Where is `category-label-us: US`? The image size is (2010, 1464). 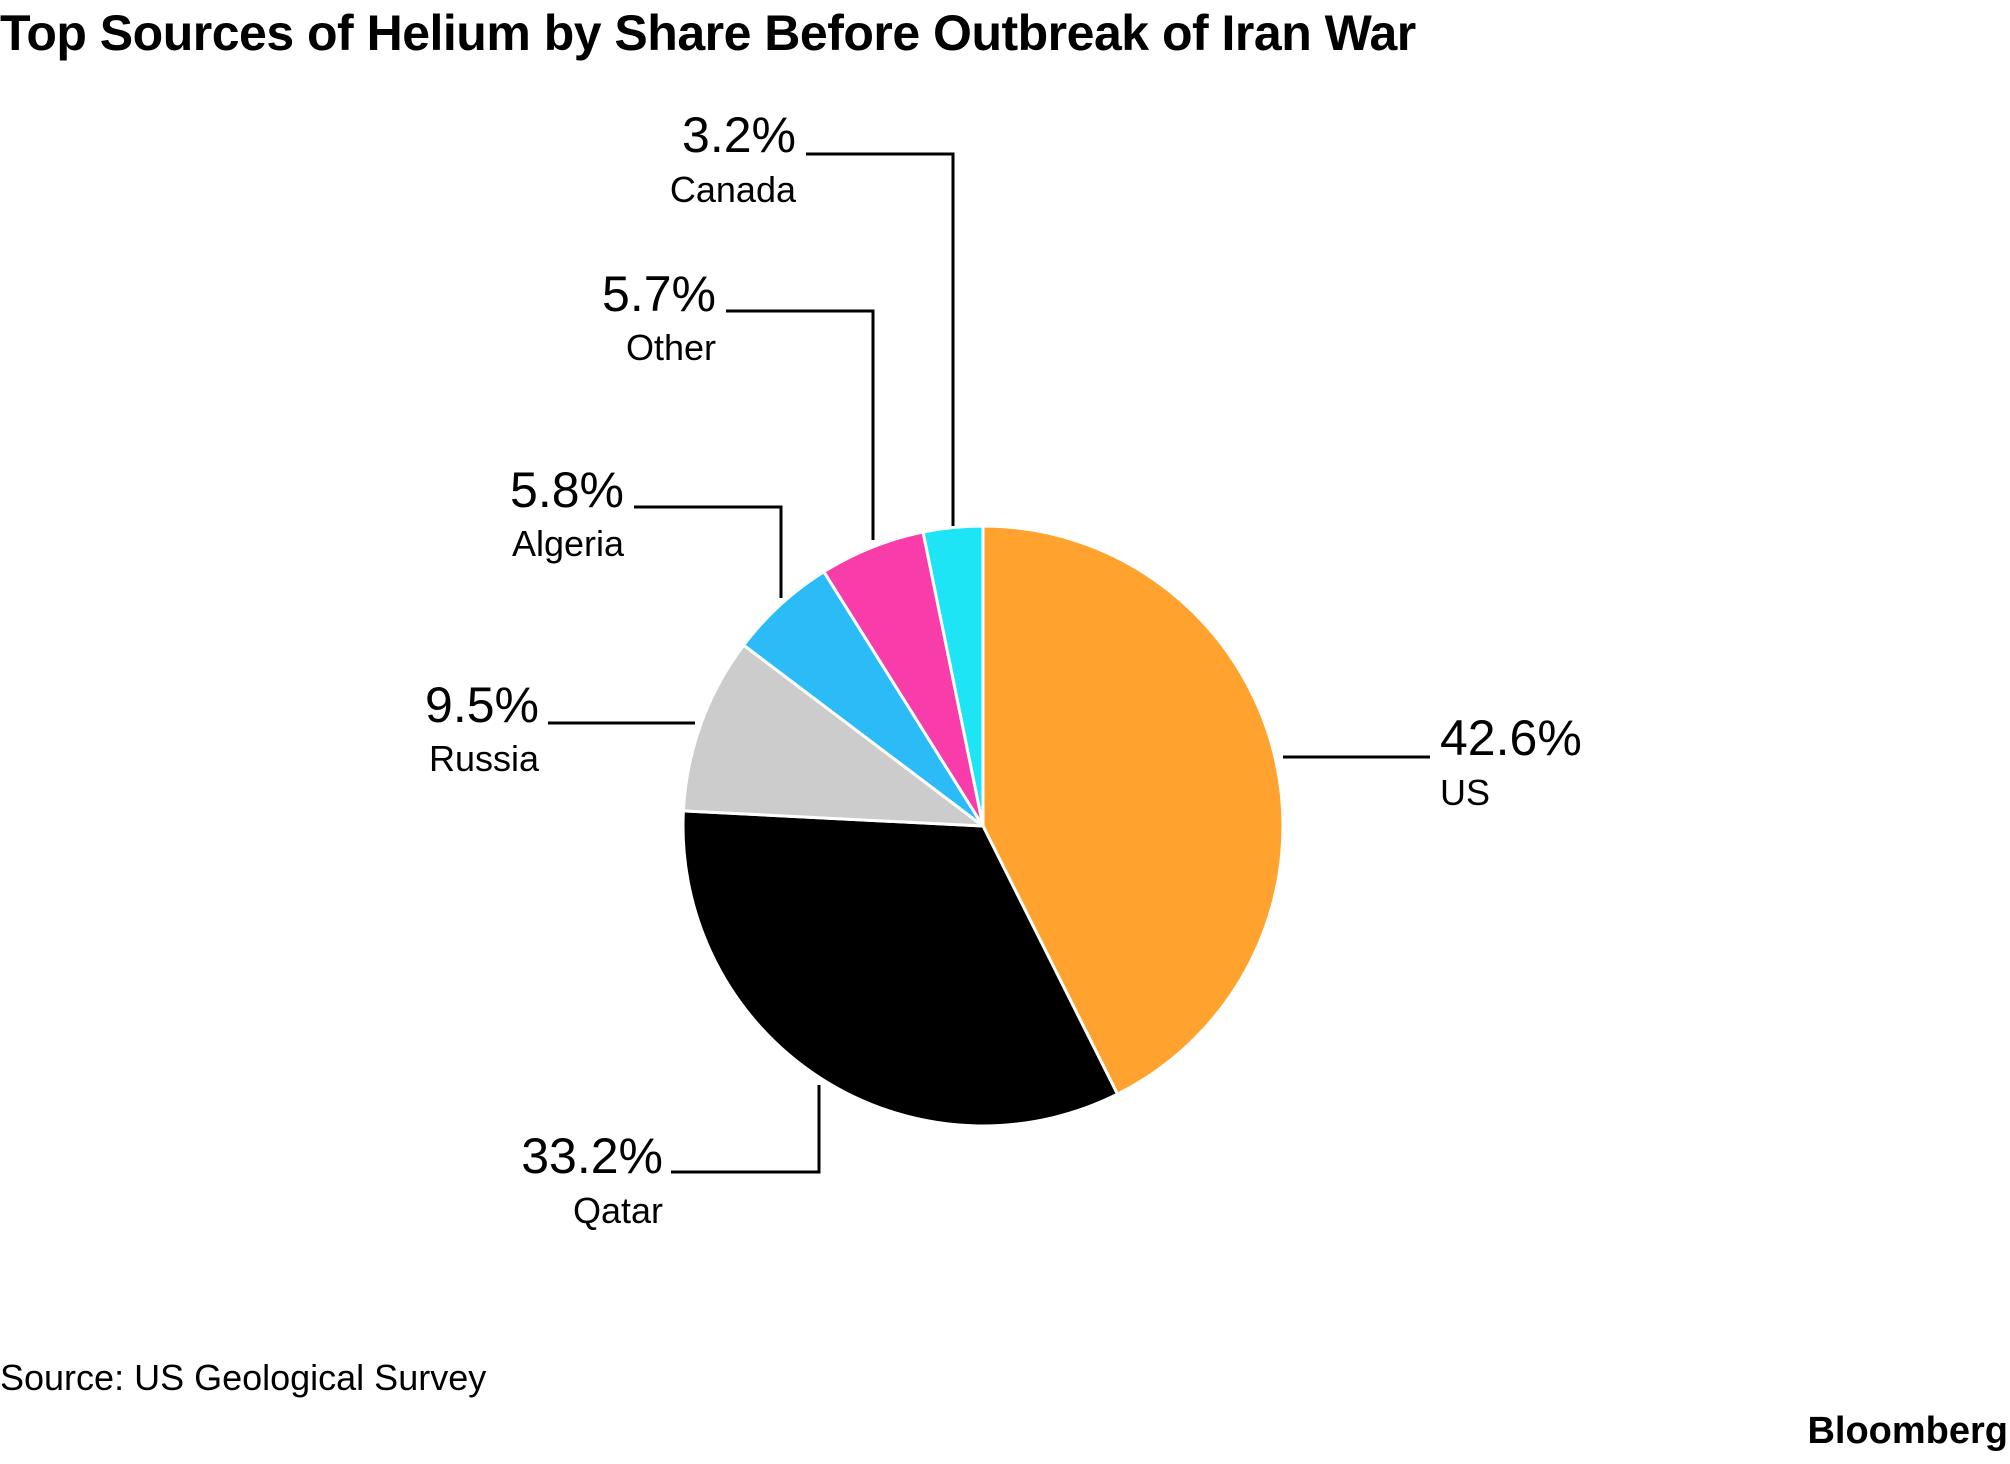
category-label-us: US is located at coordinates (1465, 792).